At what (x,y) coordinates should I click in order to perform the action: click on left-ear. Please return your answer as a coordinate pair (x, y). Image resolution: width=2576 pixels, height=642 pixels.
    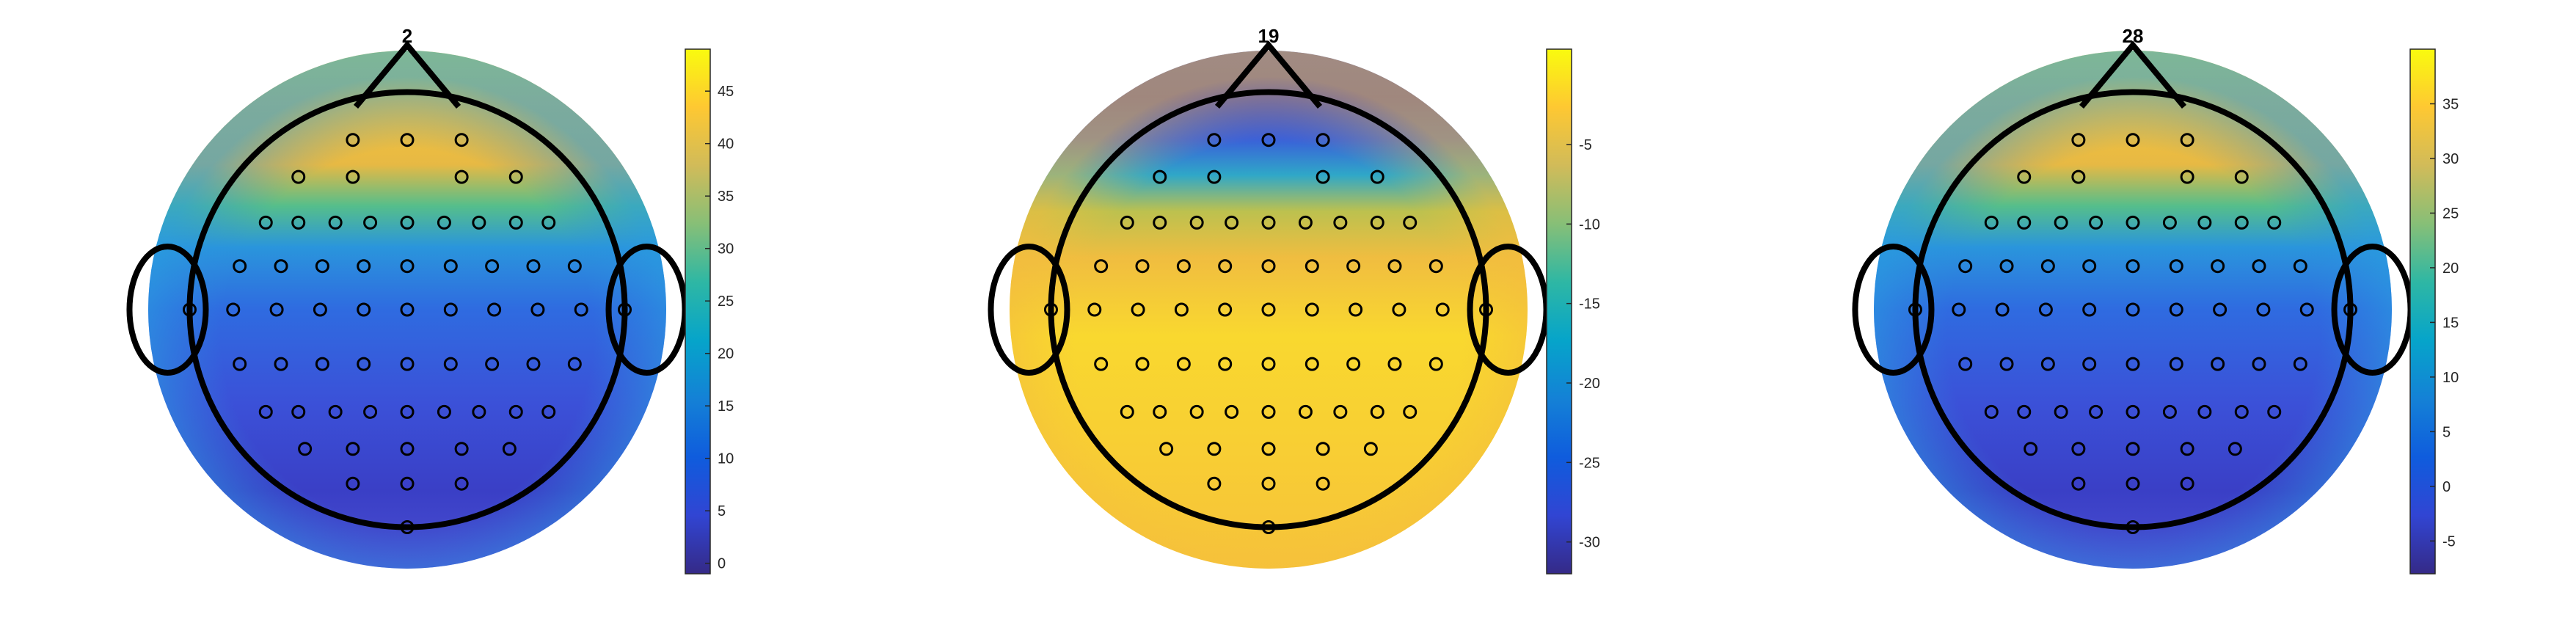
    Looking at the image, I should click on (1894, 310).